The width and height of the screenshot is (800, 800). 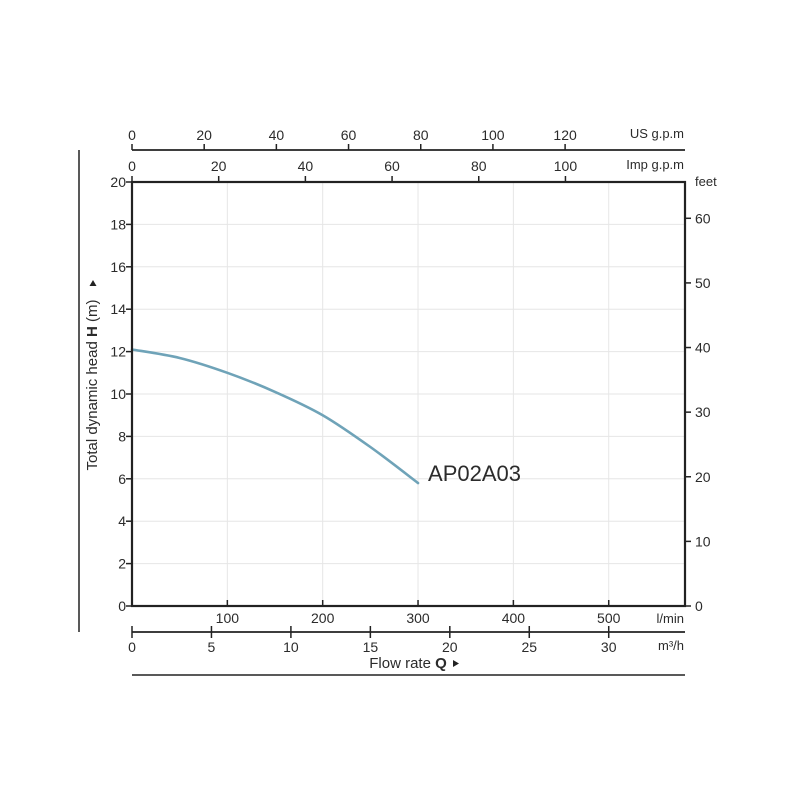 I want to click on y-axis-symbol: H, so click(x=92, y=331).